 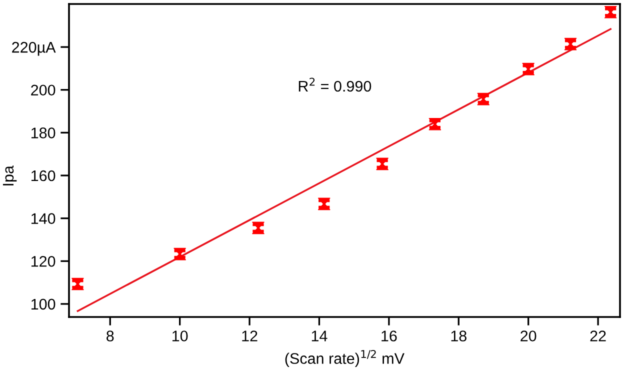 What do you see at coordinates (9, 176) in the screenshot?
I see `y-axis-title: Ipa` at bounding box center [9, 176].